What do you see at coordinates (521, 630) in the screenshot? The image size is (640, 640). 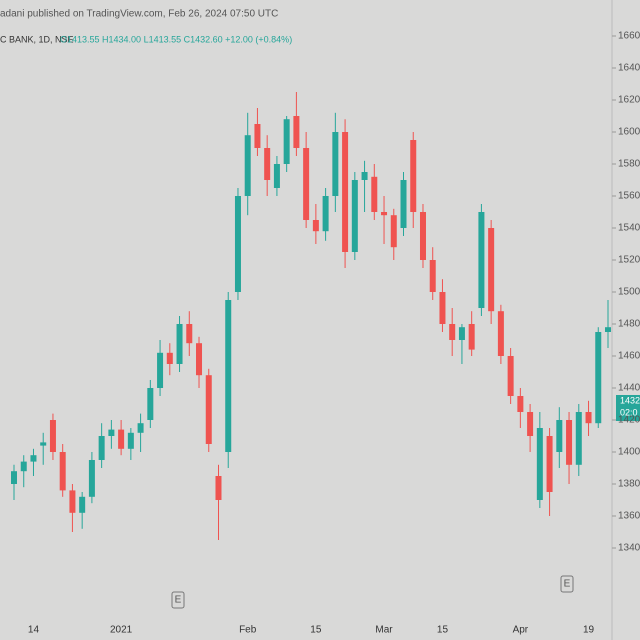 I see `x-tick-label: Apr` at bounding box center [521, 630].